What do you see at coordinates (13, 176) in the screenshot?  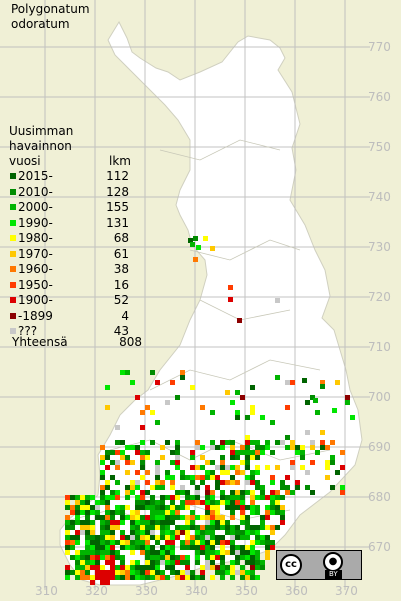 I see `legend-swatch` at bounding box center [13, 176].